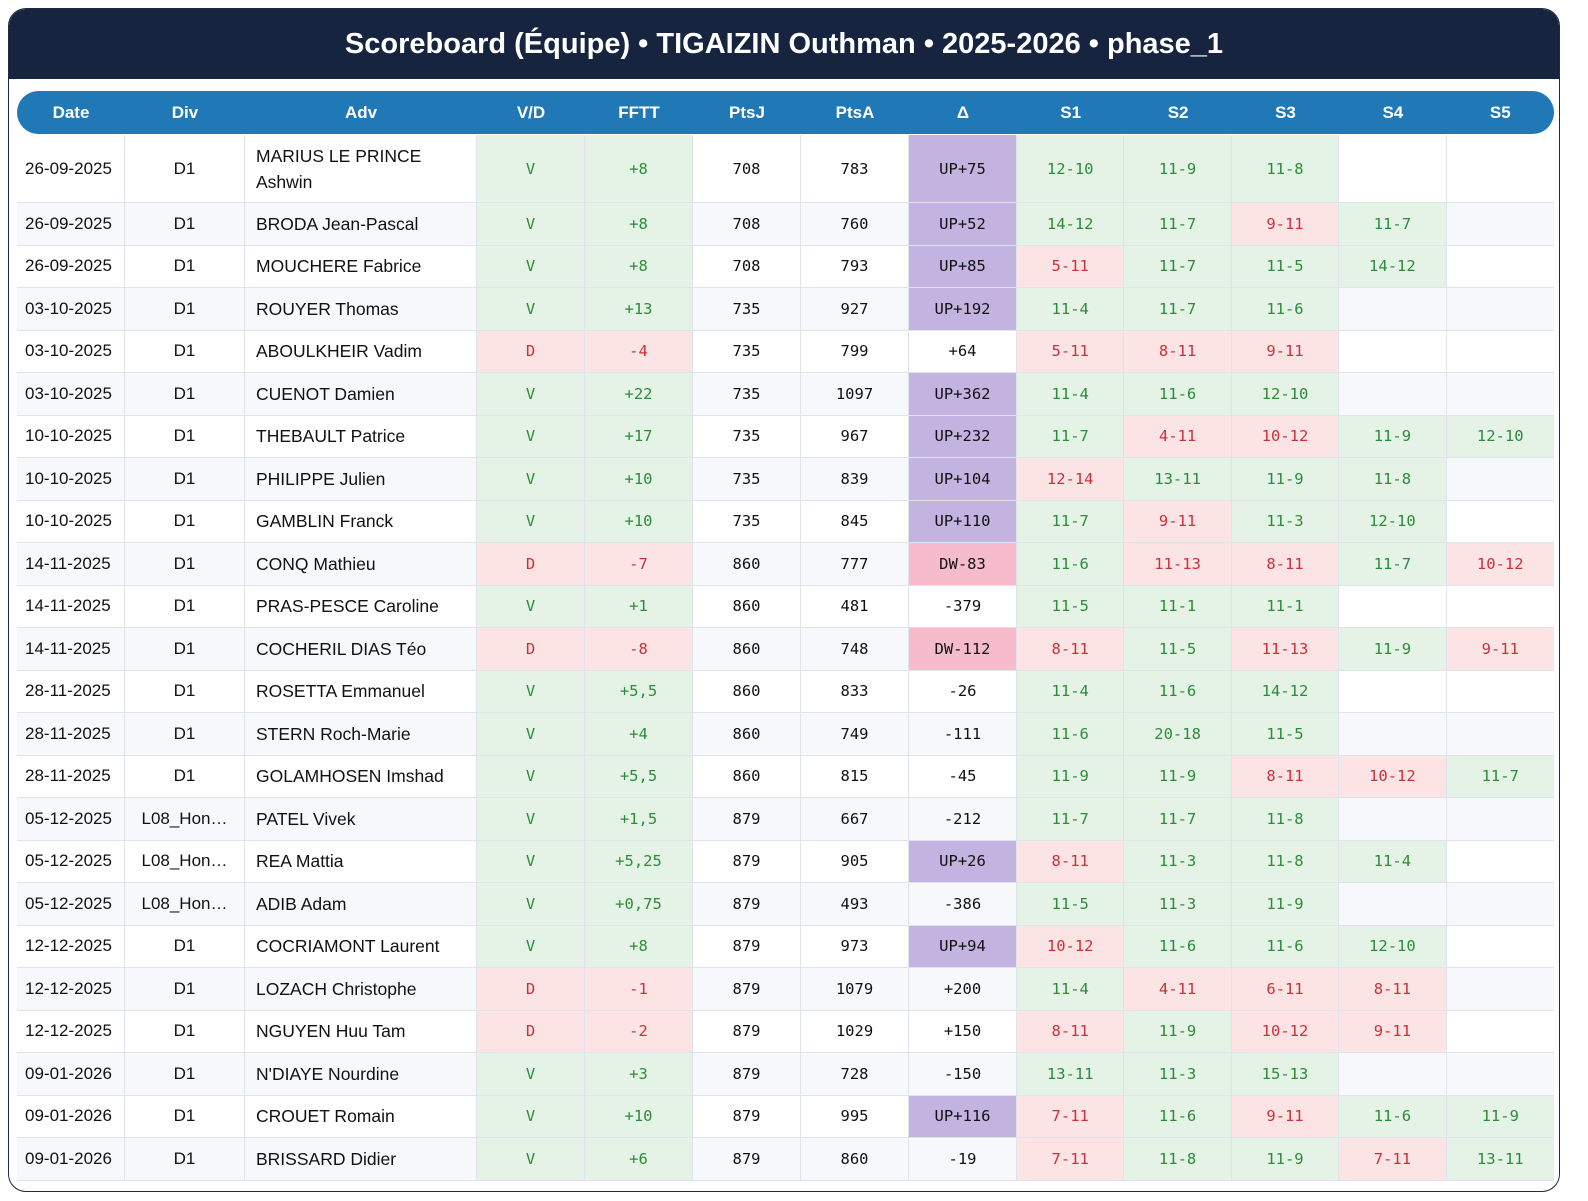 Image resolution: width=1588 pixels, height=1201 pixels. What do you see at coordinates (1071, 224) in the screenshot?
I see `set-score-cell: 14-12` at bounding box center [1071, 224].